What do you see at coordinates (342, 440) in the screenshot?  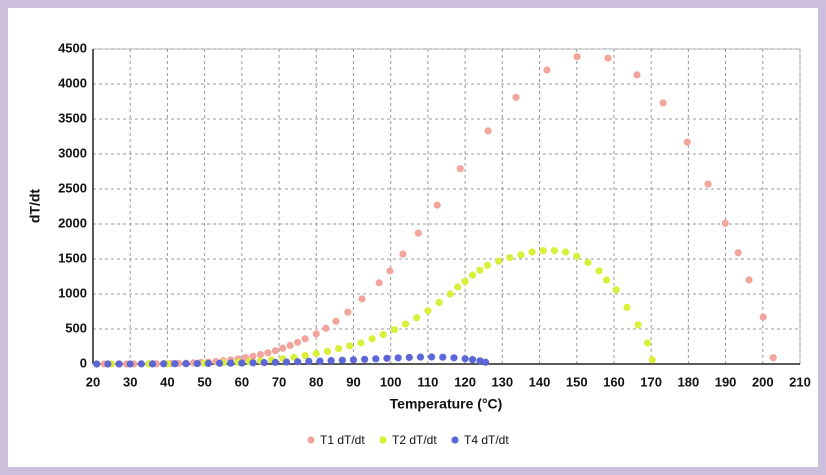 I see `legend-label: T1 dT/dt` at bounding box center [342, 440].